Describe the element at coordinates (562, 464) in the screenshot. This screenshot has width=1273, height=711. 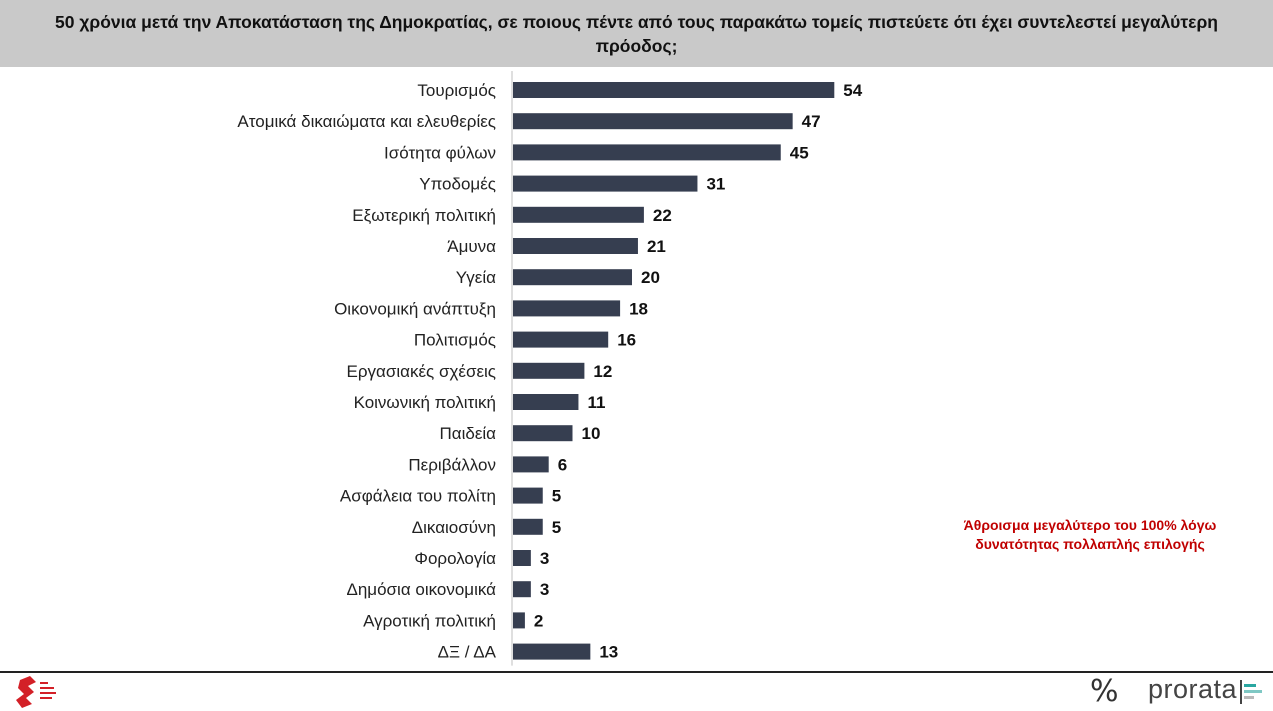
I see `value-label: 6` at that location.